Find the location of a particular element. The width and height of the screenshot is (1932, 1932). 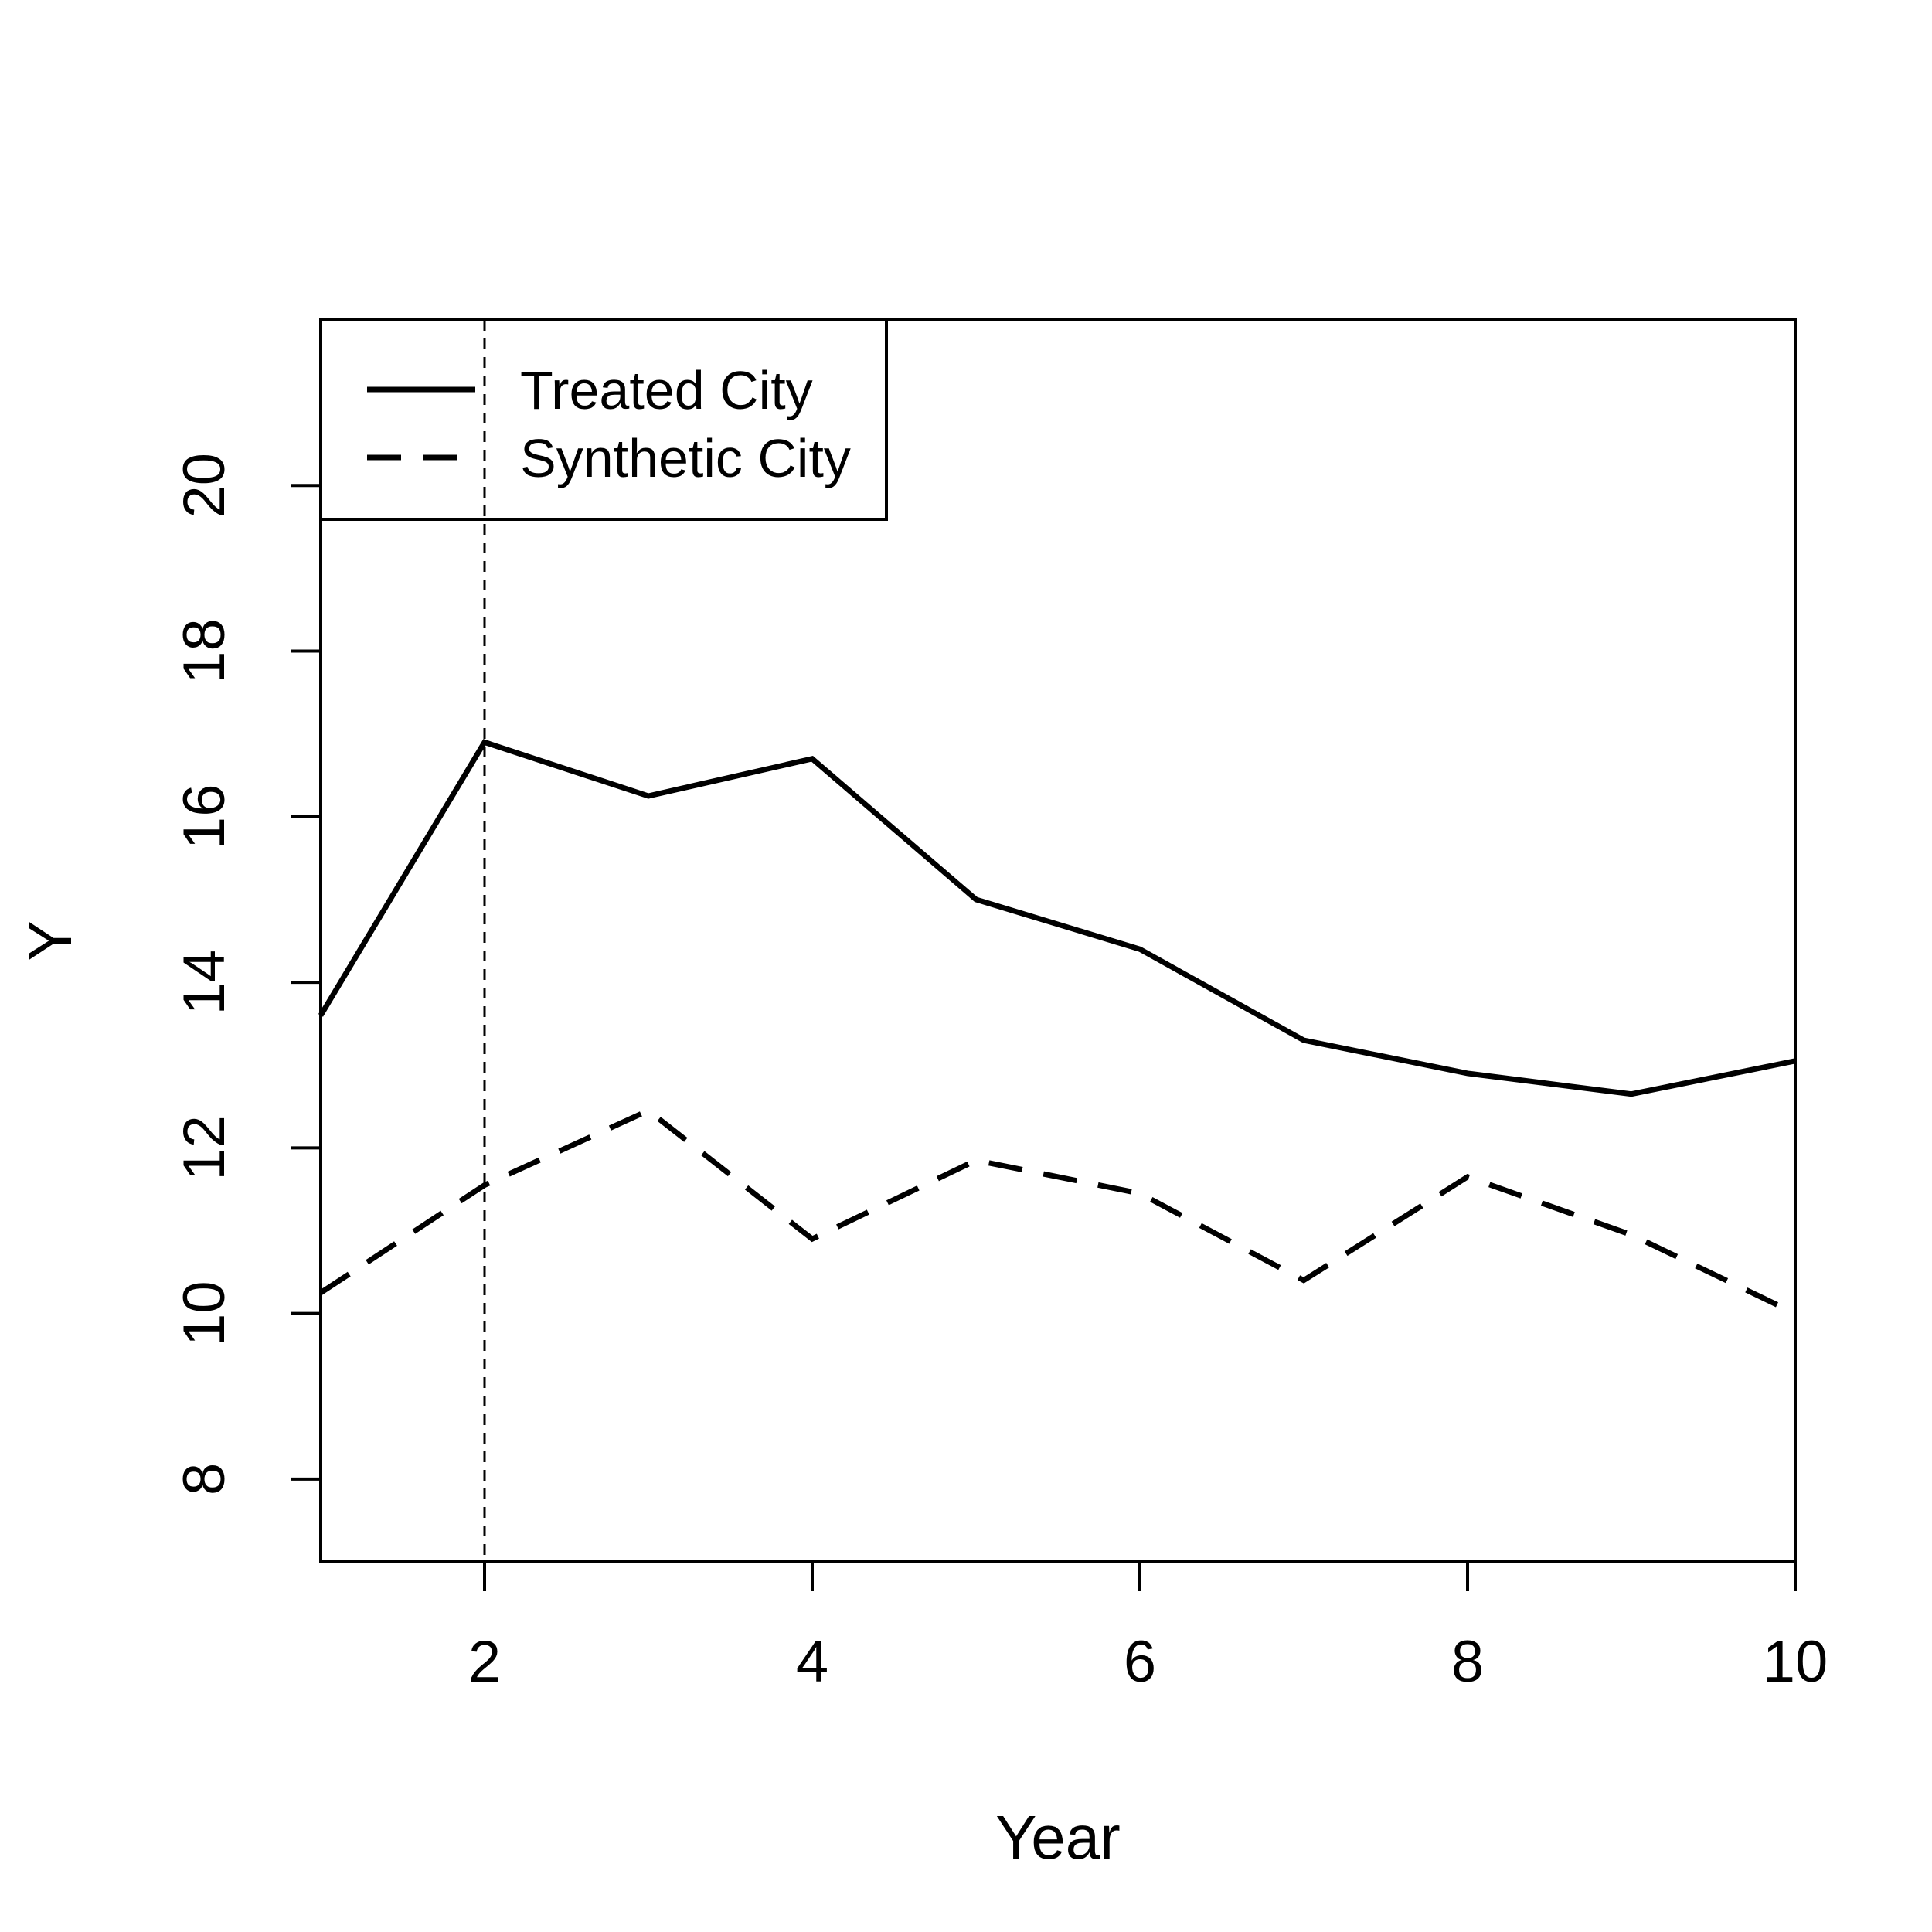

x-tick-label-2: 2 is located at coordinates (485, 1662).